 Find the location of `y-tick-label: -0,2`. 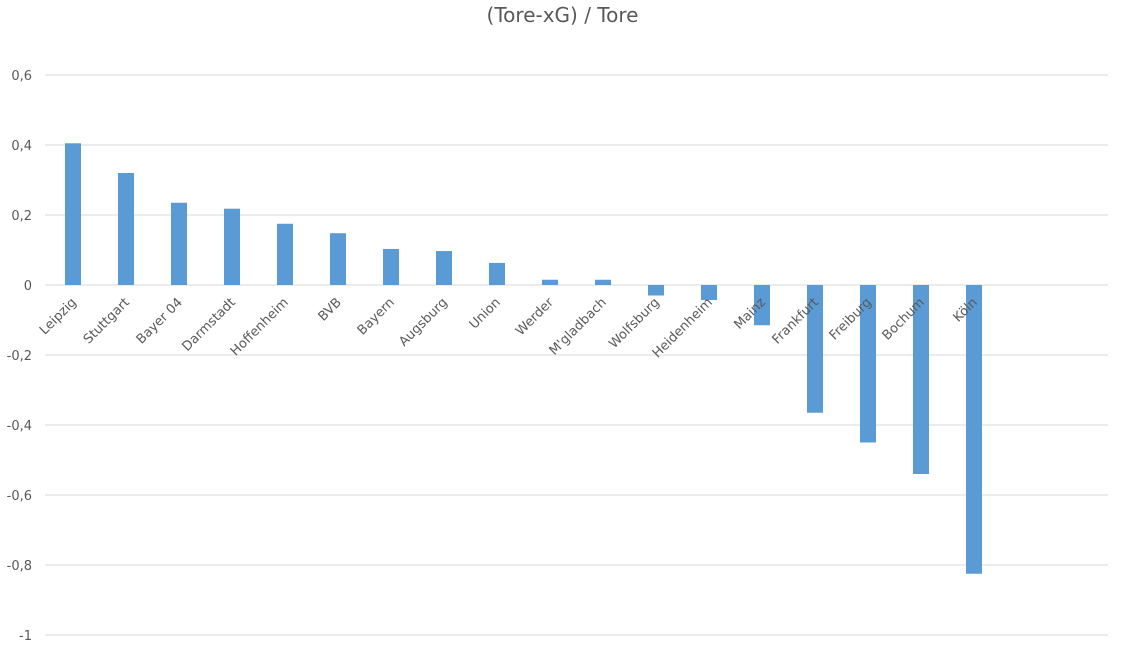

y-tick-label: -0,2 is located at coordinates (19, 356).